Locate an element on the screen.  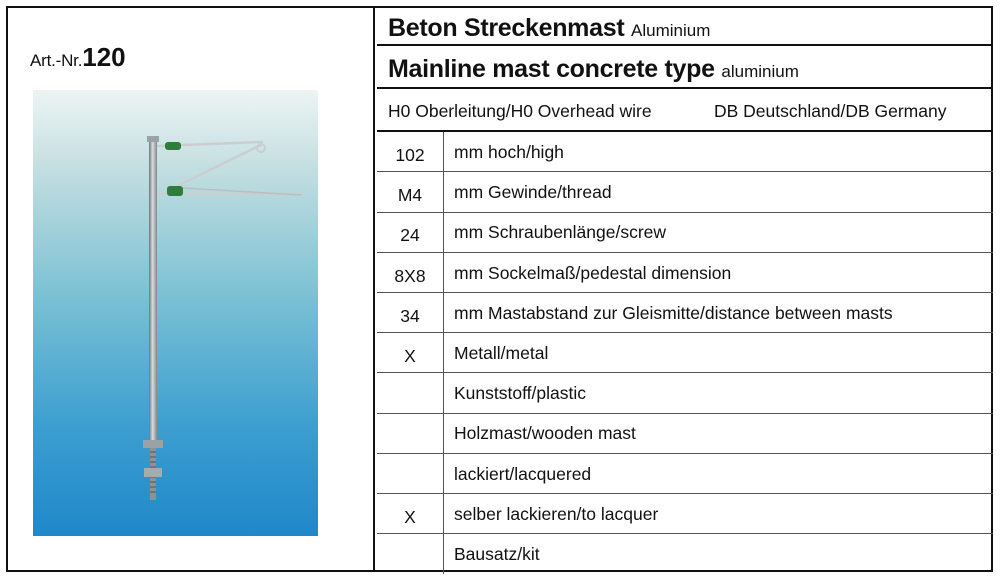
title-german-main: Beton Streckenmast is located at coordinates (506, 28).